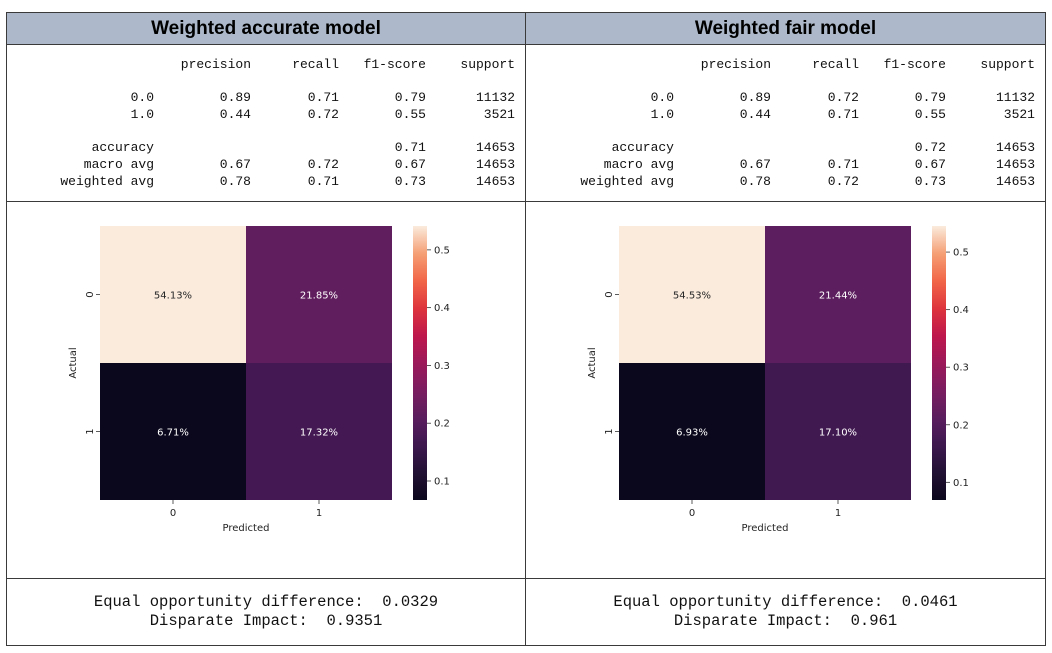  I want to click on eod-value: 0.0461, so click(929, 602).